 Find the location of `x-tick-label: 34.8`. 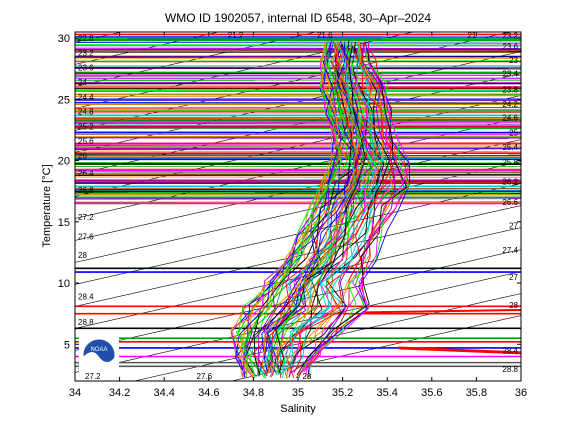

x-tick-label: 34.8 is located at coordinates (253, 393).